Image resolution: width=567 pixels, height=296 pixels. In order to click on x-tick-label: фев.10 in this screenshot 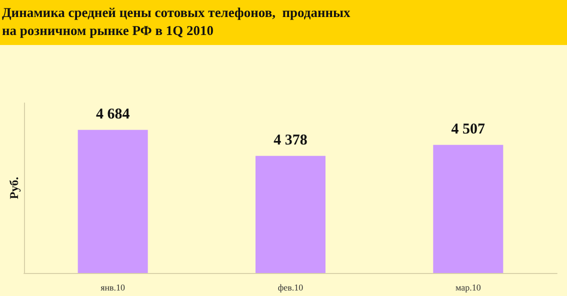, I will do `click(291, 287)`.